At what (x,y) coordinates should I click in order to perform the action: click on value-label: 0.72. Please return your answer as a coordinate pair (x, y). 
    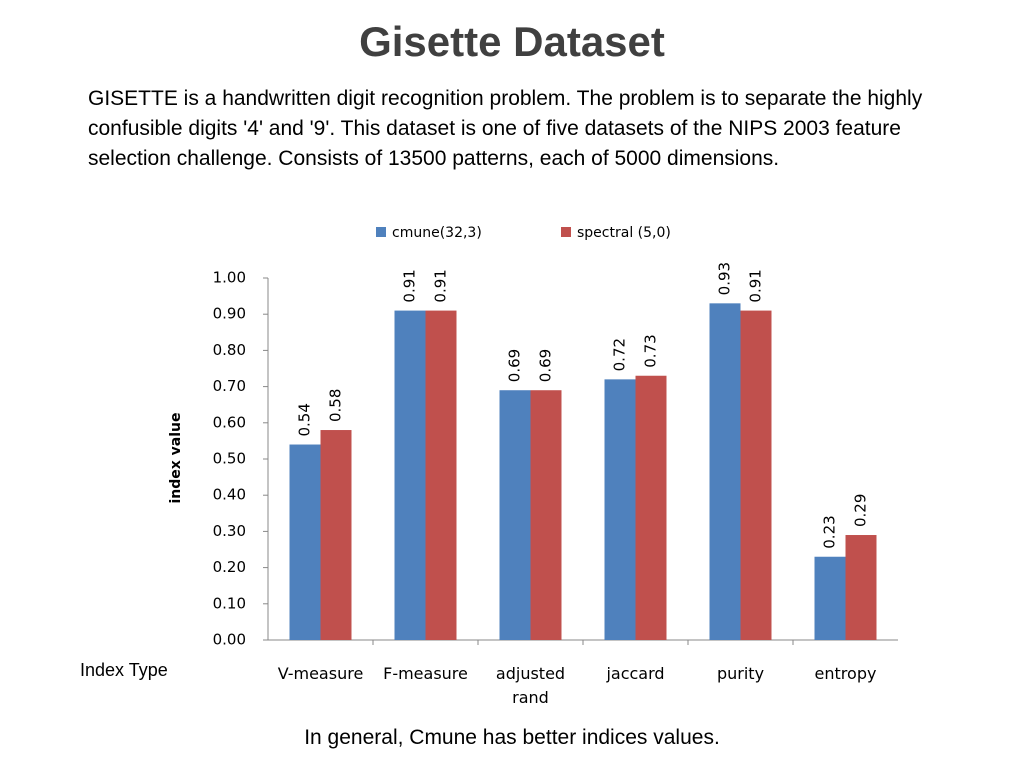
    Looking at the image, I should click on (620, 354).